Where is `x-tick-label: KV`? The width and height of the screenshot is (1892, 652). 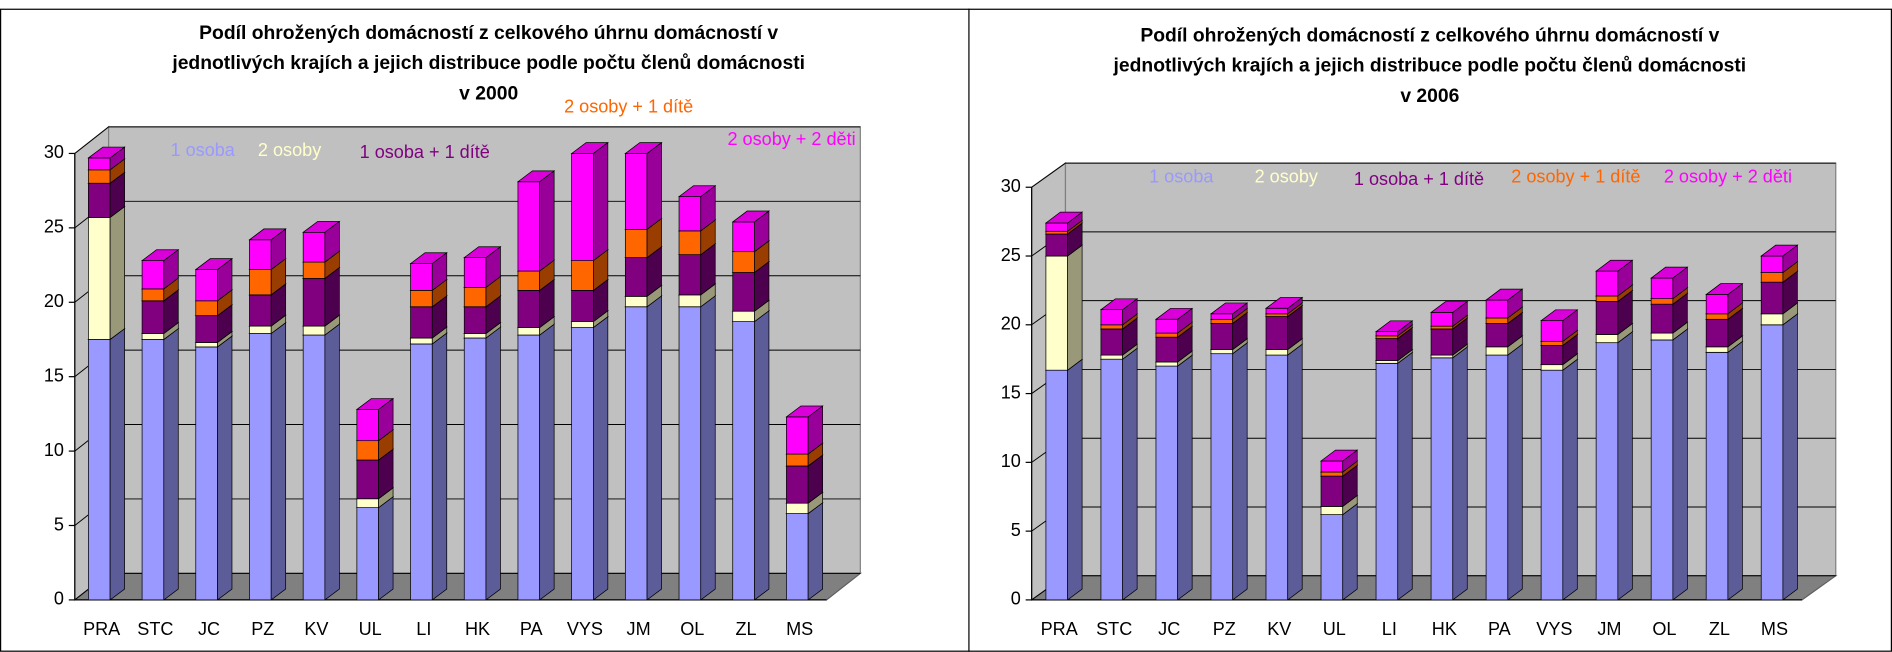 x-tick-label: KV is located at coordinates (1279, 629).